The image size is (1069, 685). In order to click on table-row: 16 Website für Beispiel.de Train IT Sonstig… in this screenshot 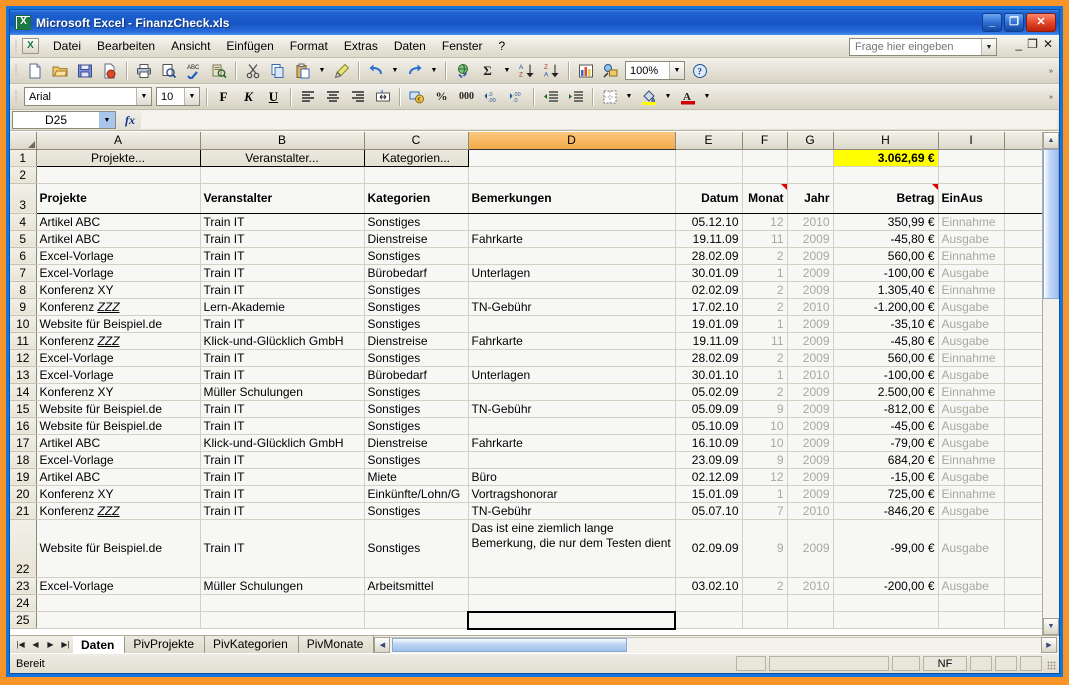, I will do `click(527, 426)`.